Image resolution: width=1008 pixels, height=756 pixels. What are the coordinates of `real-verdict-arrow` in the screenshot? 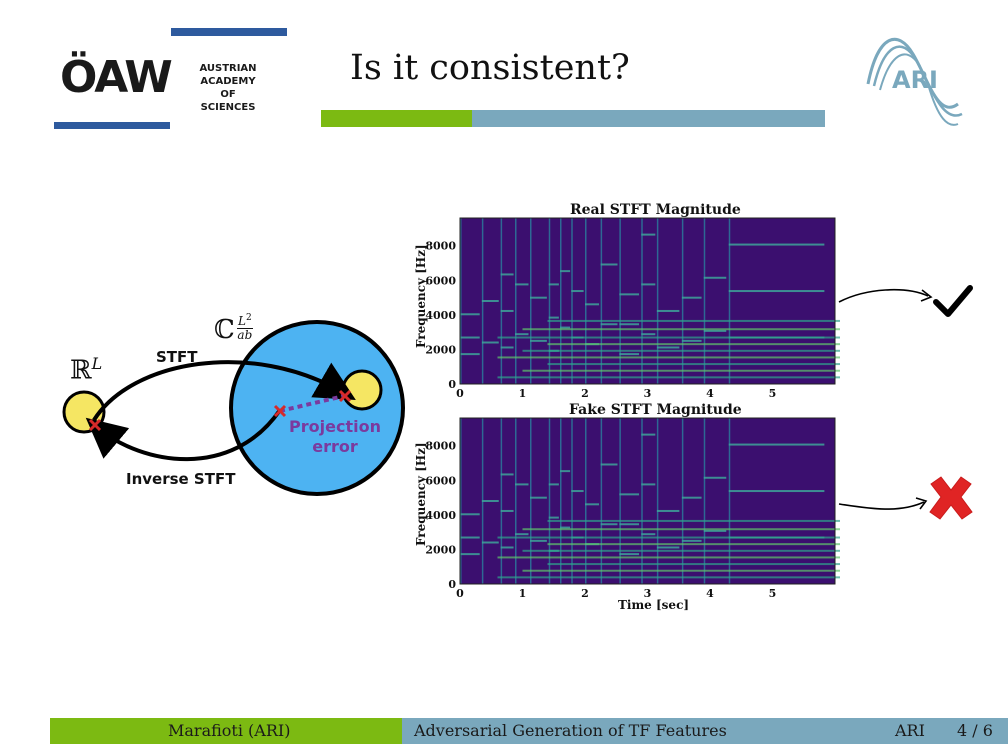 It's located at (905, 301).